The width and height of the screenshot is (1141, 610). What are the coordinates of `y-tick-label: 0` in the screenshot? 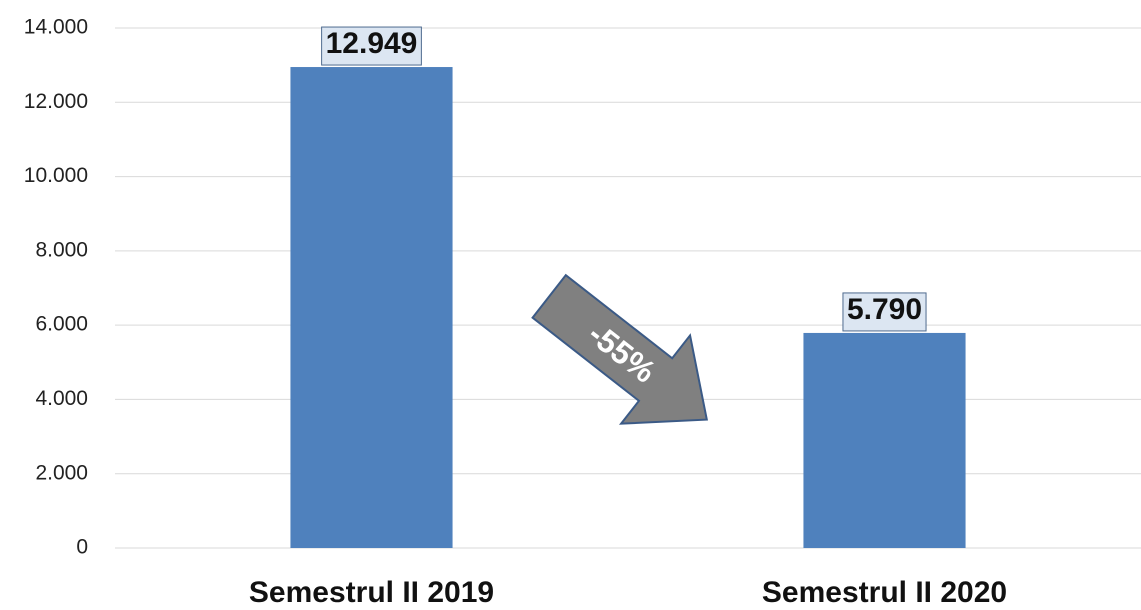 It's located at (82, 547).